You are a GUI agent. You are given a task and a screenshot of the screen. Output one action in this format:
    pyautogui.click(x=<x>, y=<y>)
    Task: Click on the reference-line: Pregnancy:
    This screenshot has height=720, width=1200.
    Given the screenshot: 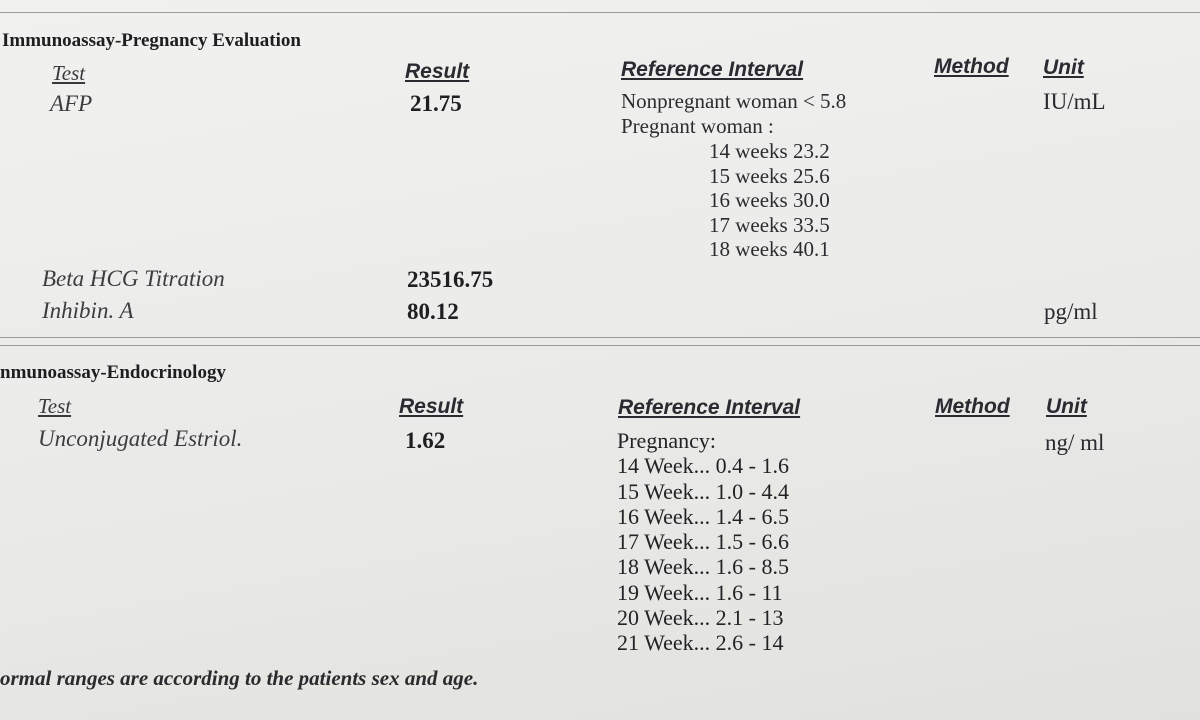 What is the action you would take?
    pyautogui.click(x=666, y=440)
    